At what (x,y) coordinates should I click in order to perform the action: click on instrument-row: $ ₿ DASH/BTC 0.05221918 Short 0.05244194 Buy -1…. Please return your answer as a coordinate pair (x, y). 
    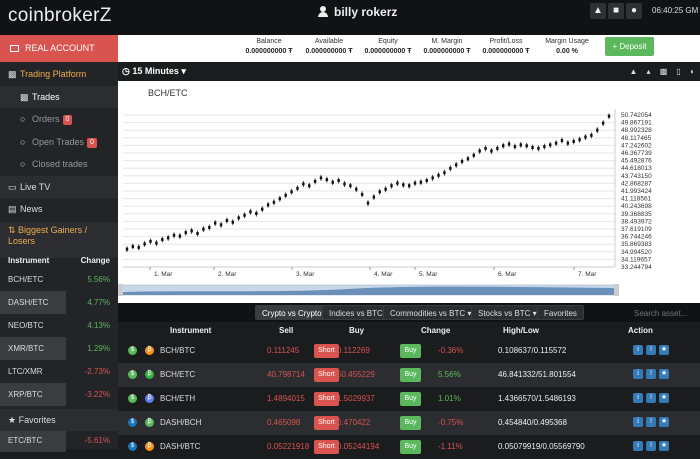
    Looking at the image, I should click on (409, 447).